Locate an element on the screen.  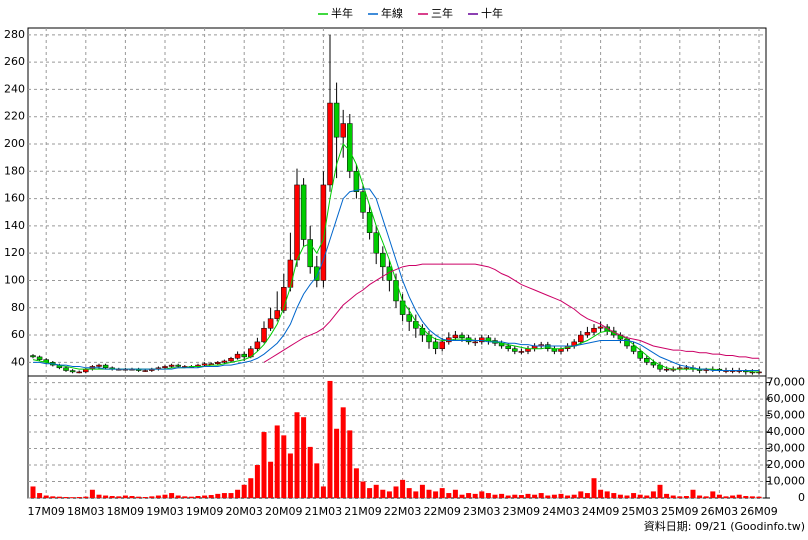
y-tick-label: 260 is located at coordinates (14, 61).